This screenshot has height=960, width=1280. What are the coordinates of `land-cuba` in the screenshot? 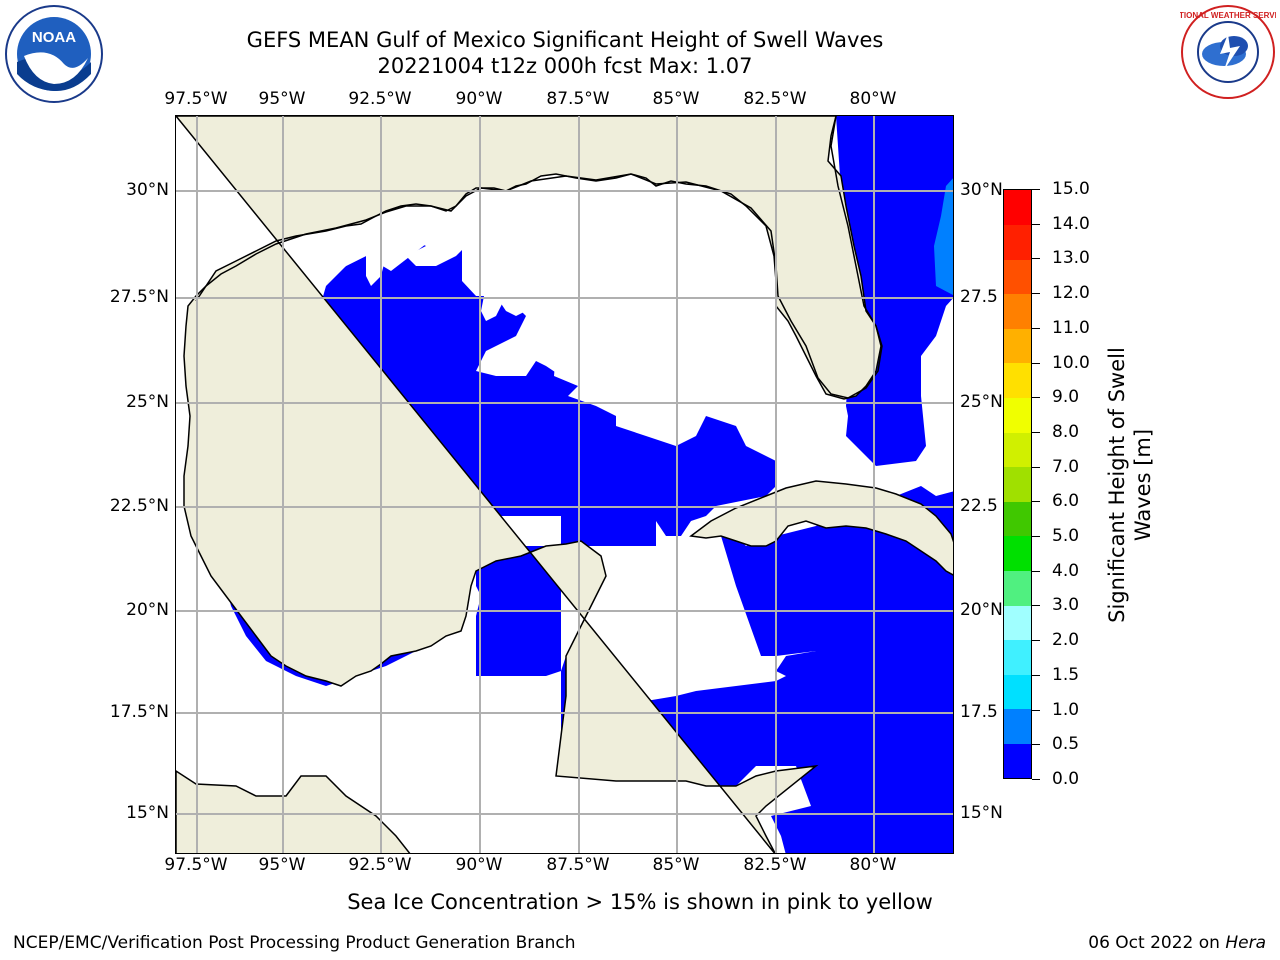 It's located at (821, 528).